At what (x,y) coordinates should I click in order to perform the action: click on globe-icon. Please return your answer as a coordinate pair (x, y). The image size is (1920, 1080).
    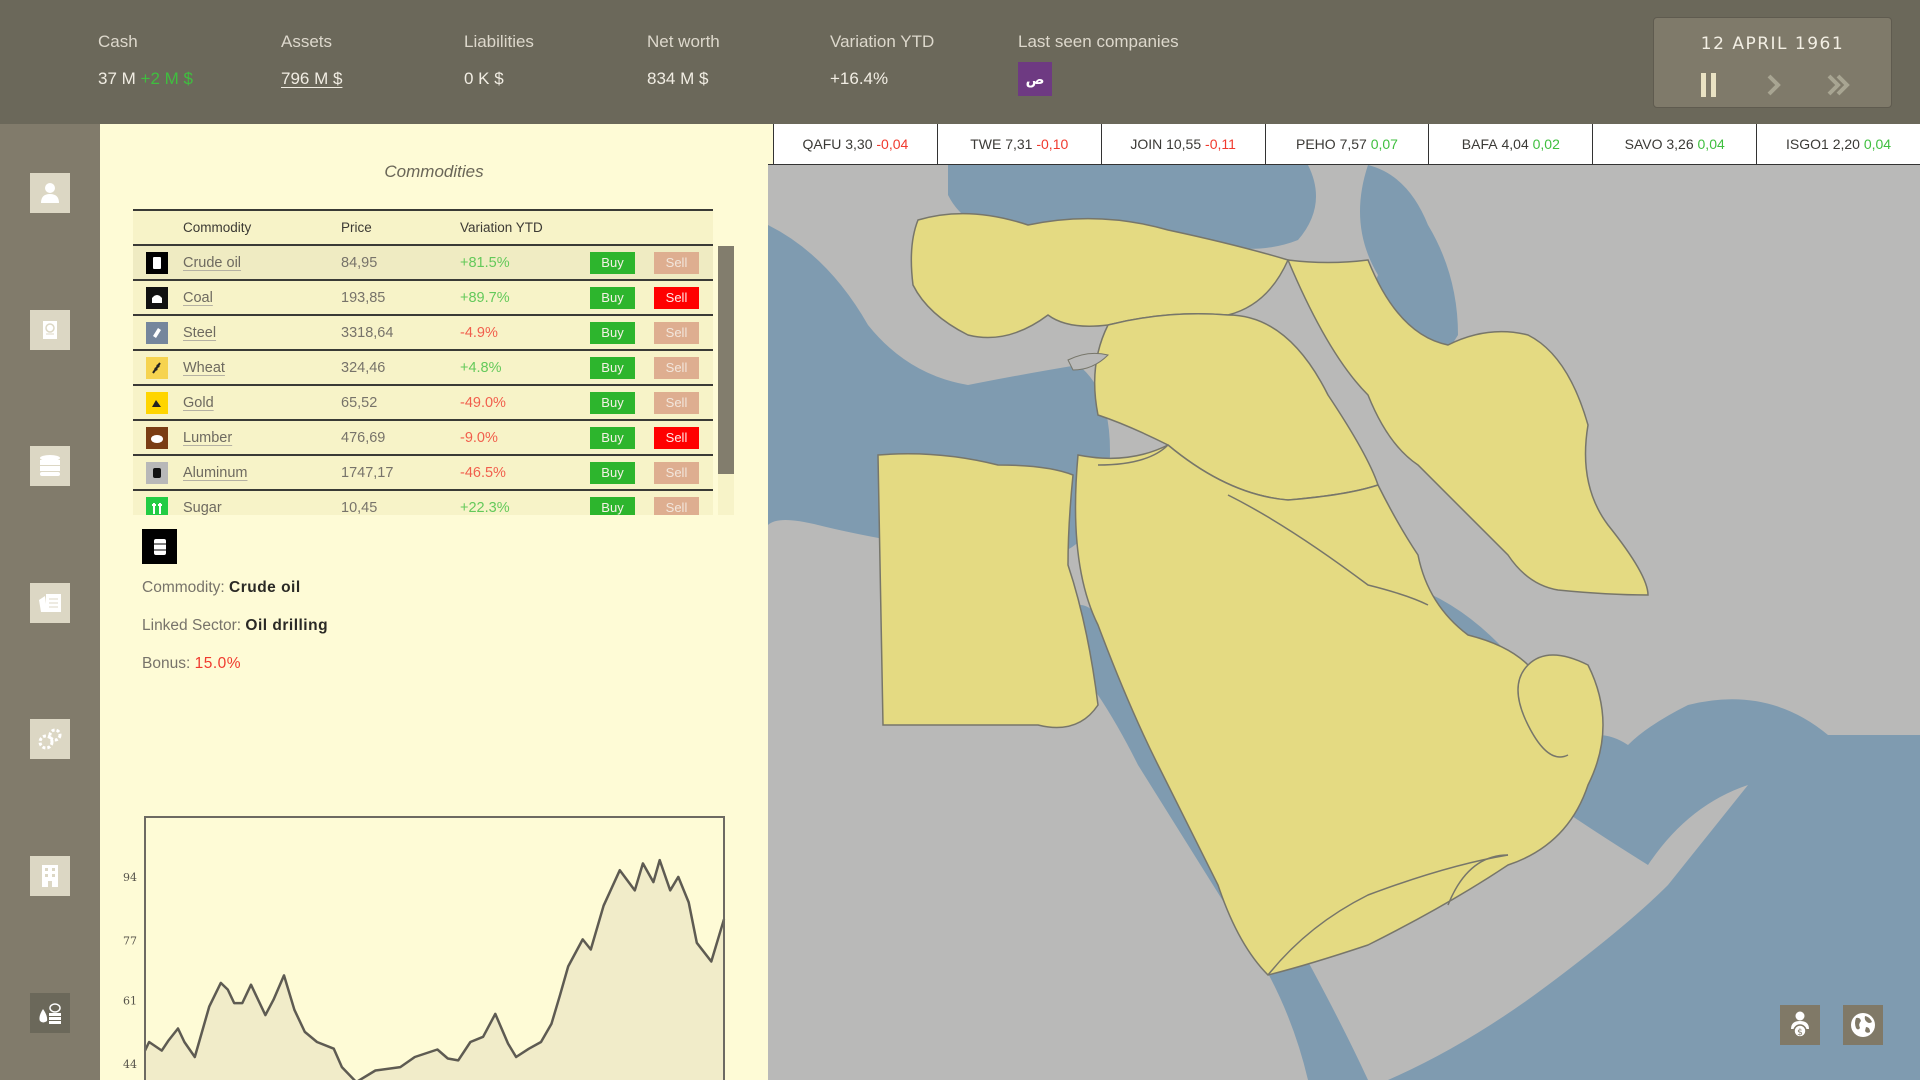
    Looking at the image, I should click on (1863, 1025).